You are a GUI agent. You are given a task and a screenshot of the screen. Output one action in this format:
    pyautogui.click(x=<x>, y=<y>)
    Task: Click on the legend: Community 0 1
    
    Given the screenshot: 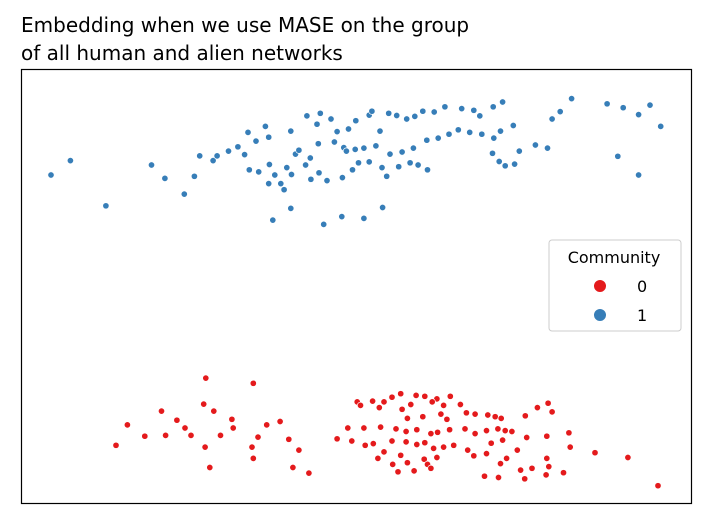 What is the action you would take?
    pyautogui.click(x=615, y=285)
    